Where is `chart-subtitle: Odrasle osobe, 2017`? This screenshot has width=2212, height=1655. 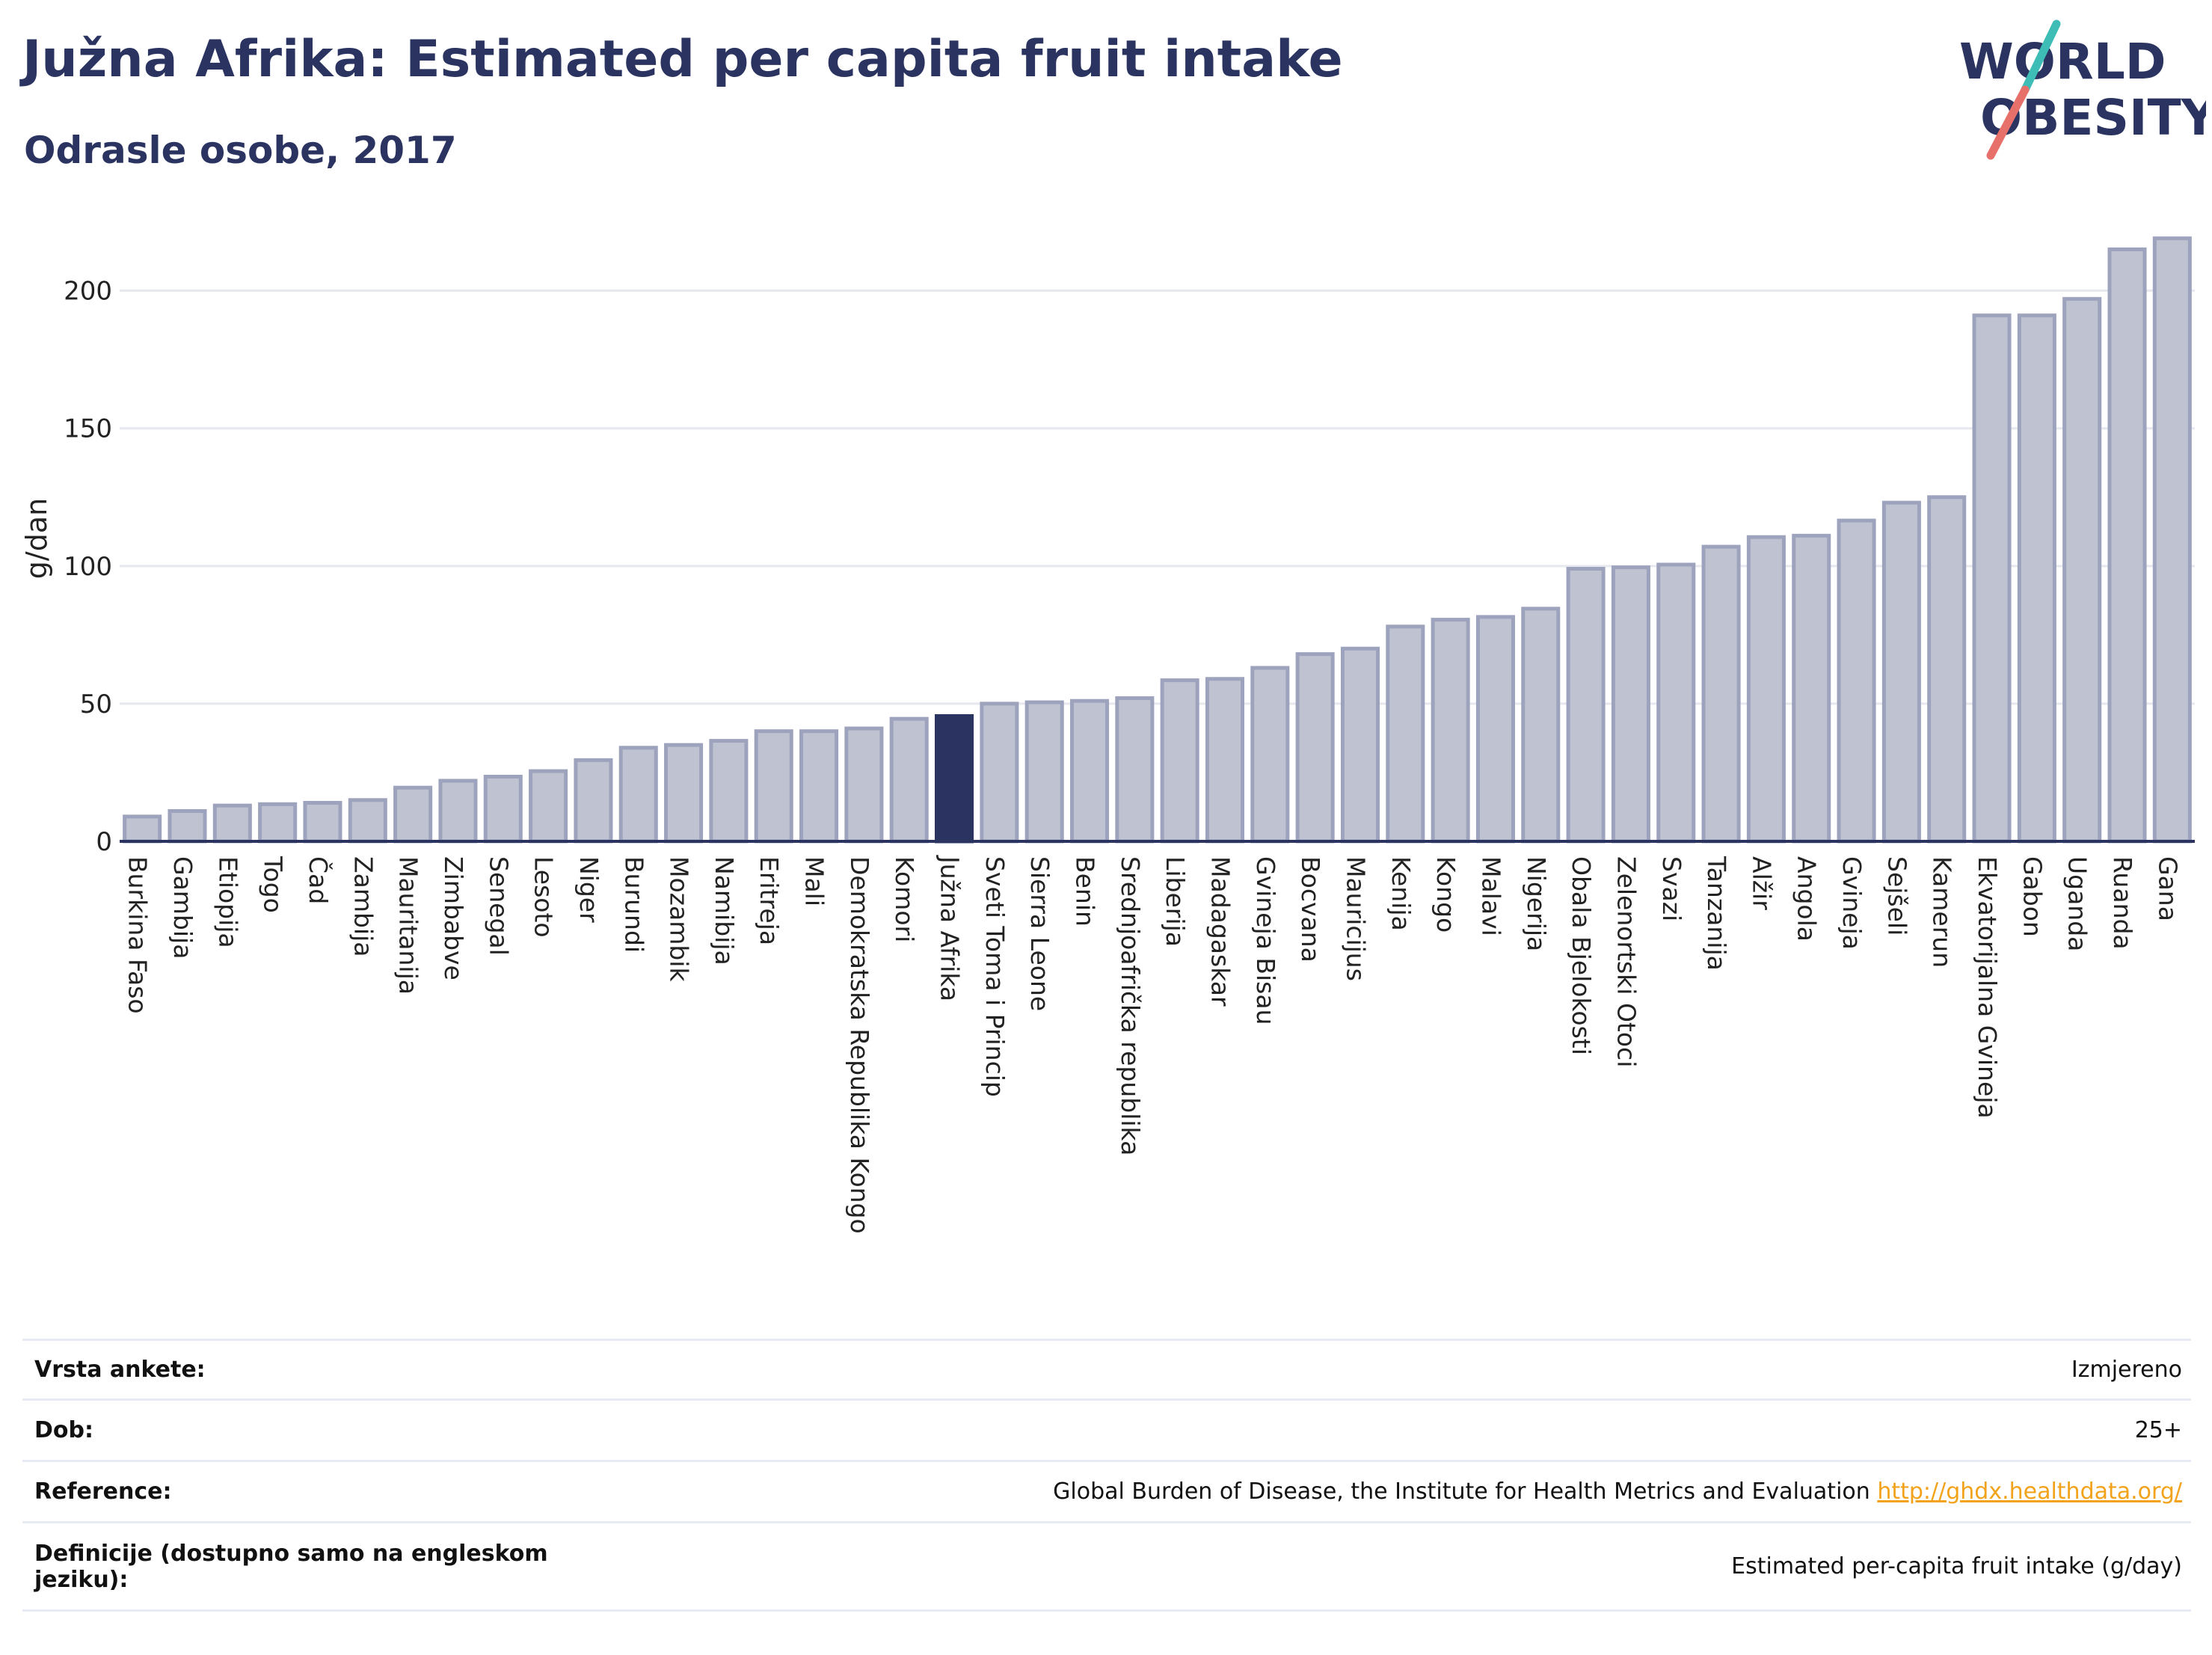
chart-subtitle: Odrasle osobe, 2017 is located at coordinates (240, 150).